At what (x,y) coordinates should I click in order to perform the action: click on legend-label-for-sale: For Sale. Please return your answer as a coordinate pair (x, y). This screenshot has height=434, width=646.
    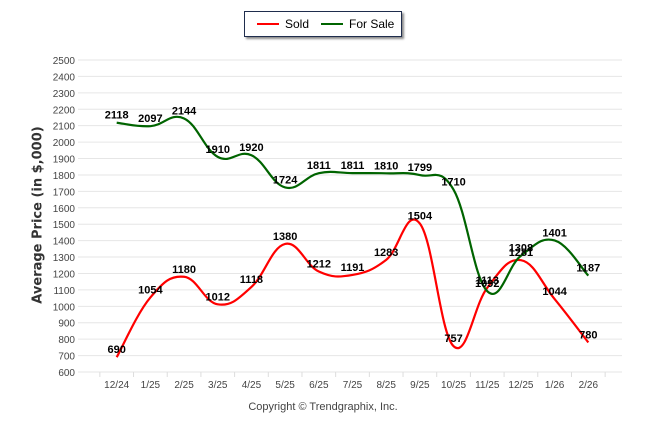
    Looking at the image, I should click on (372, 24).